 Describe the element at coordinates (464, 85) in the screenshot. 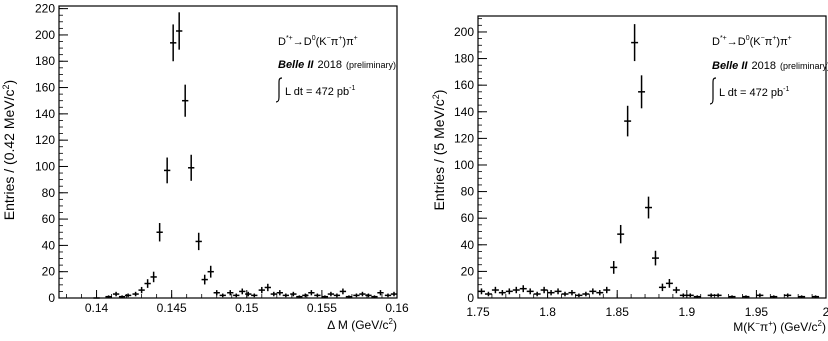

I see `y-tick-label: 160` at that location.